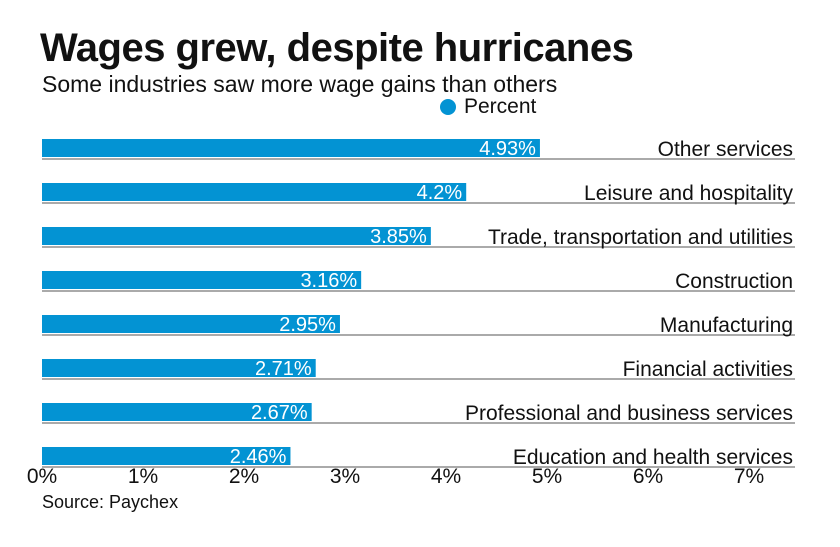 The image size is (840, 547). Describe the element at coordinates (629, 413) in the screenshot. I see `category-label: Professional and business services` at that location.